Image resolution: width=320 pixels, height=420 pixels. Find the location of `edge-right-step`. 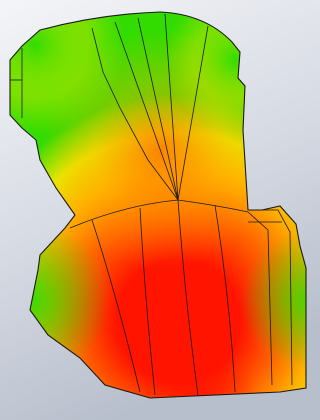

edge-right-step is located at coordinates (277, 297).